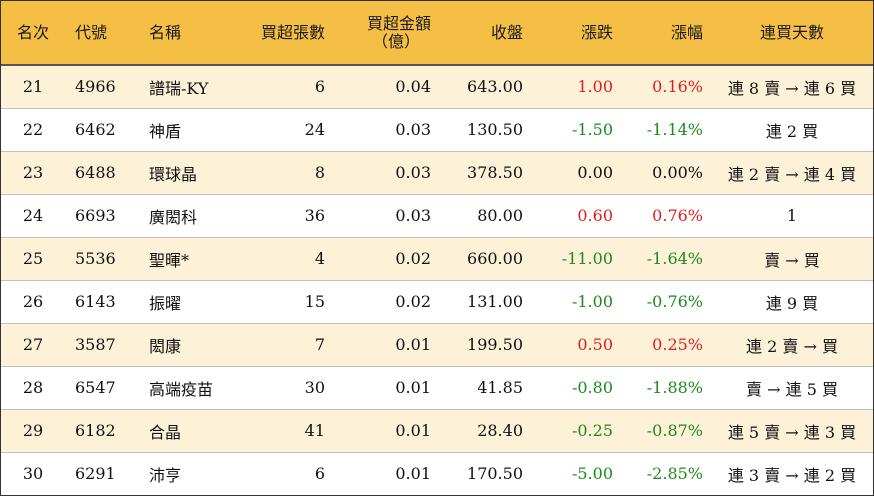  I want to click on header-rank: 名次, so click(32, 32).